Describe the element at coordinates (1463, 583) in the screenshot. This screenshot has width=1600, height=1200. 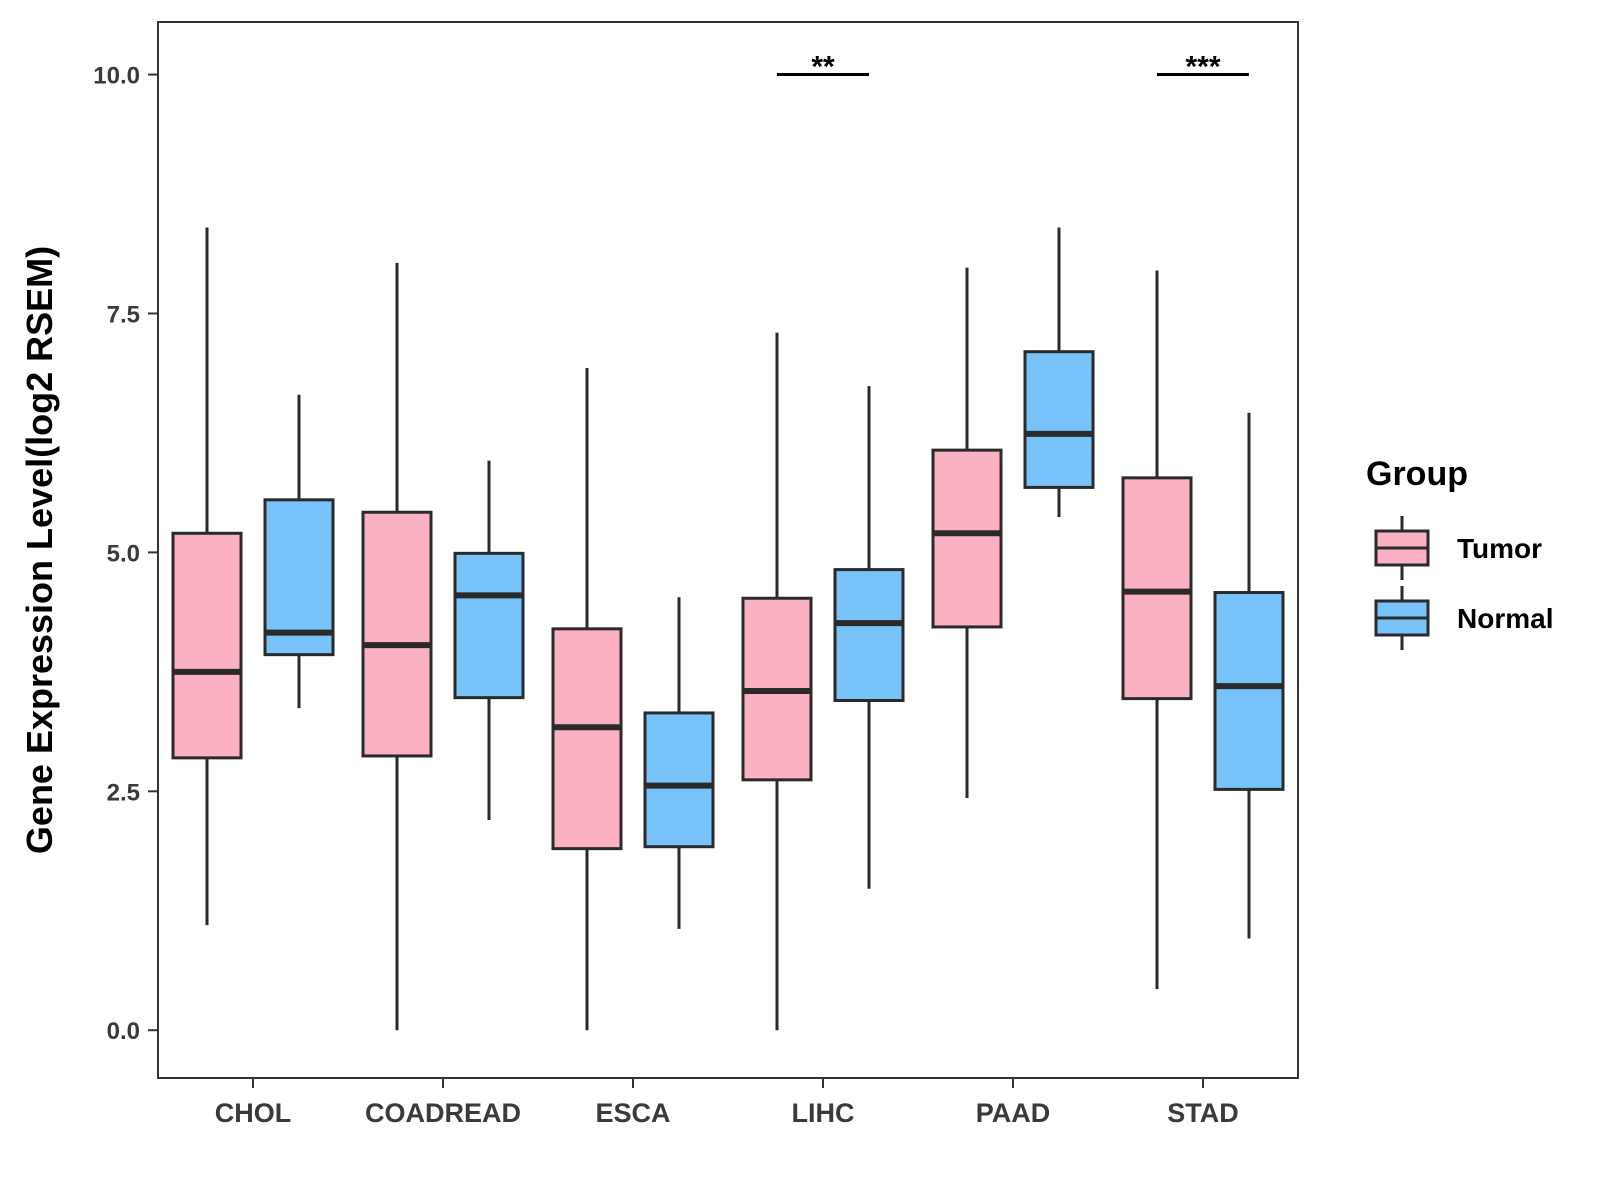
I see `legend-entries: Tumor Normal` at that location.